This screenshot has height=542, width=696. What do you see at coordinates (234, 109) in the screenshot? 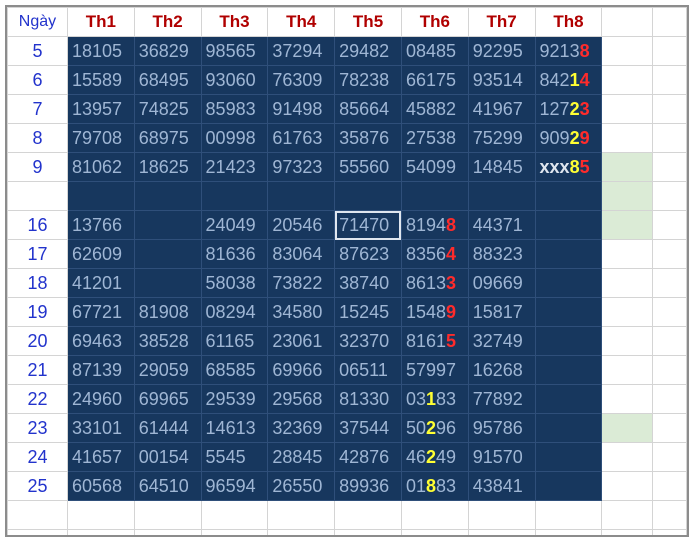
I see `number-cell: 85983` at bounding box center [234, 109].